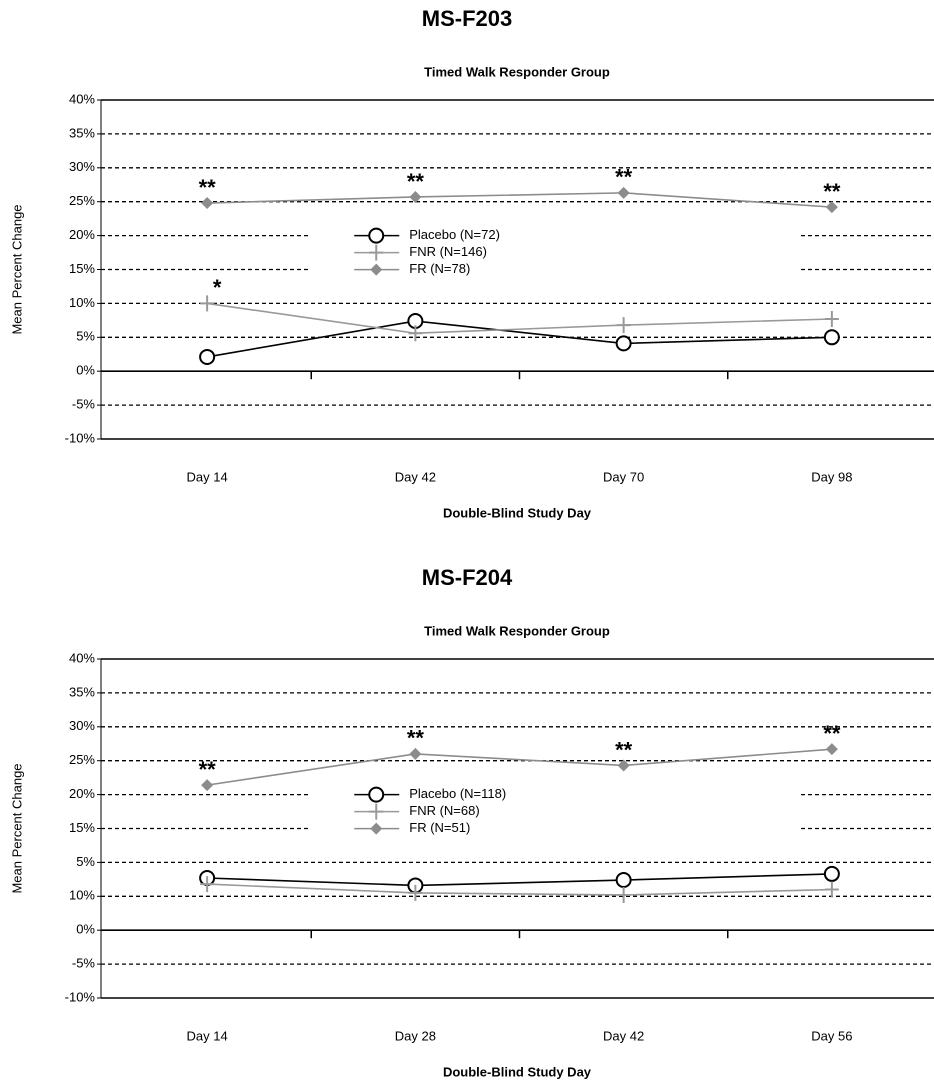  What do you see at coordinates (448, 251) in the screenshot?
I see `legend-label: FNR (N=146)` at bounding box center [448, 251].